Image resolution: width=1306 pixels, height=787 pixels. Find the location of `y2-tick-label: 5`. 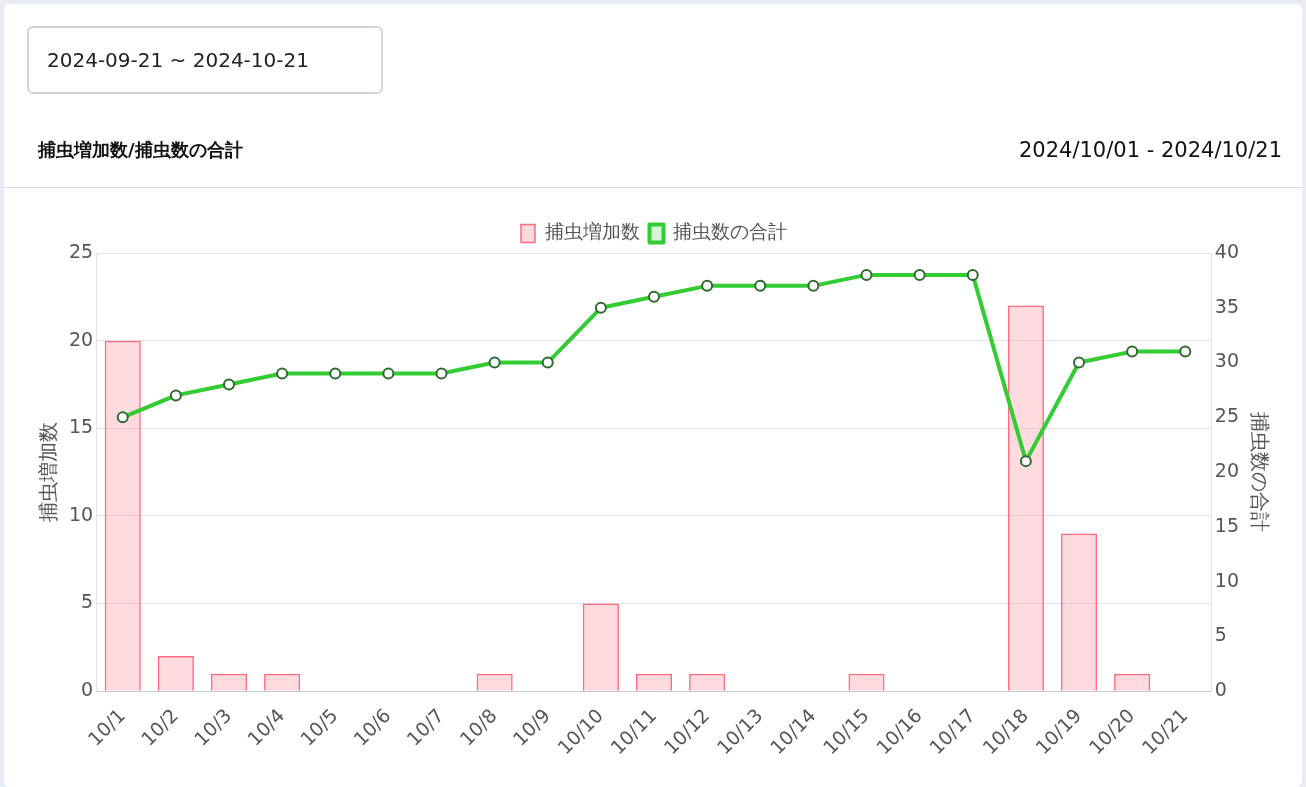

y2-tick-label: 5 is located at coordinates (1220, 634).